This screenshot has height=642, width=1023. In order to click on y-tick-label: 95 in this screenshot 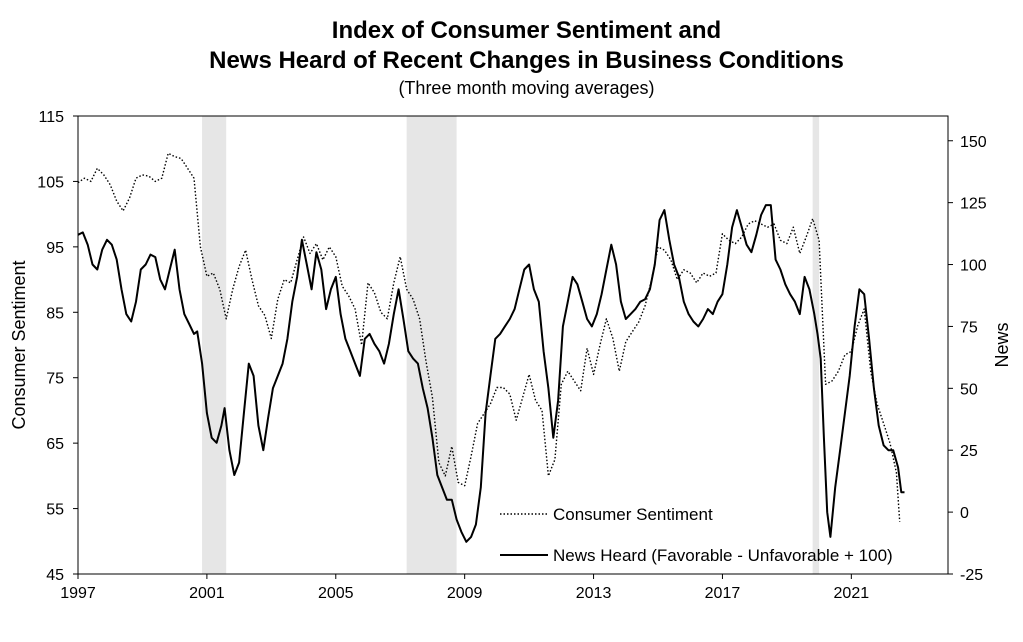, I will do `click(55, 248)`.